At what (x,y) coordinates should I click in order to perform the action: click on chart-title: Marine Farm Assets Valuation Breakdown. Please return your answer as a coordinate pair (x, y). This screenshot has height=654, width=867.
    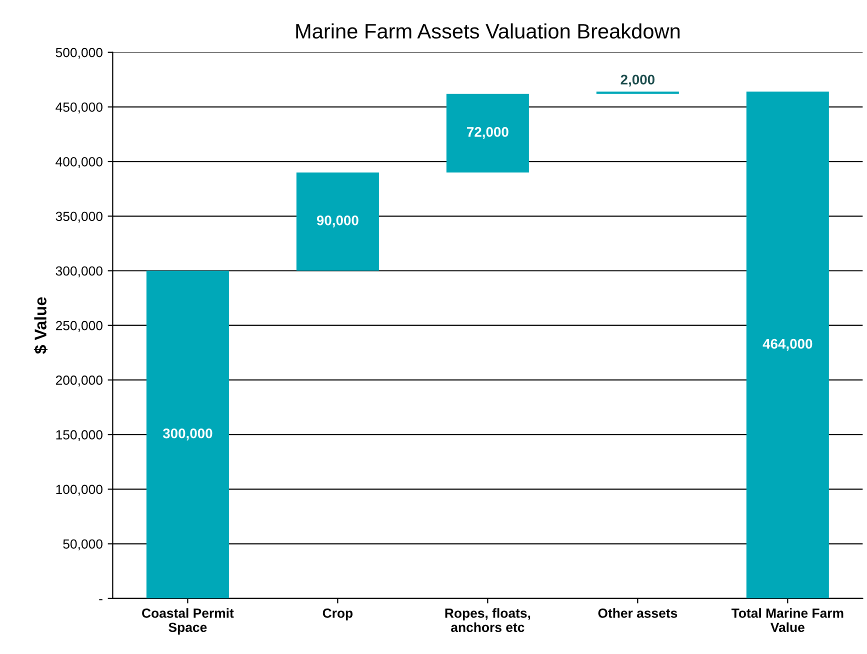
    Looking at the image, I should click on (488, 31).